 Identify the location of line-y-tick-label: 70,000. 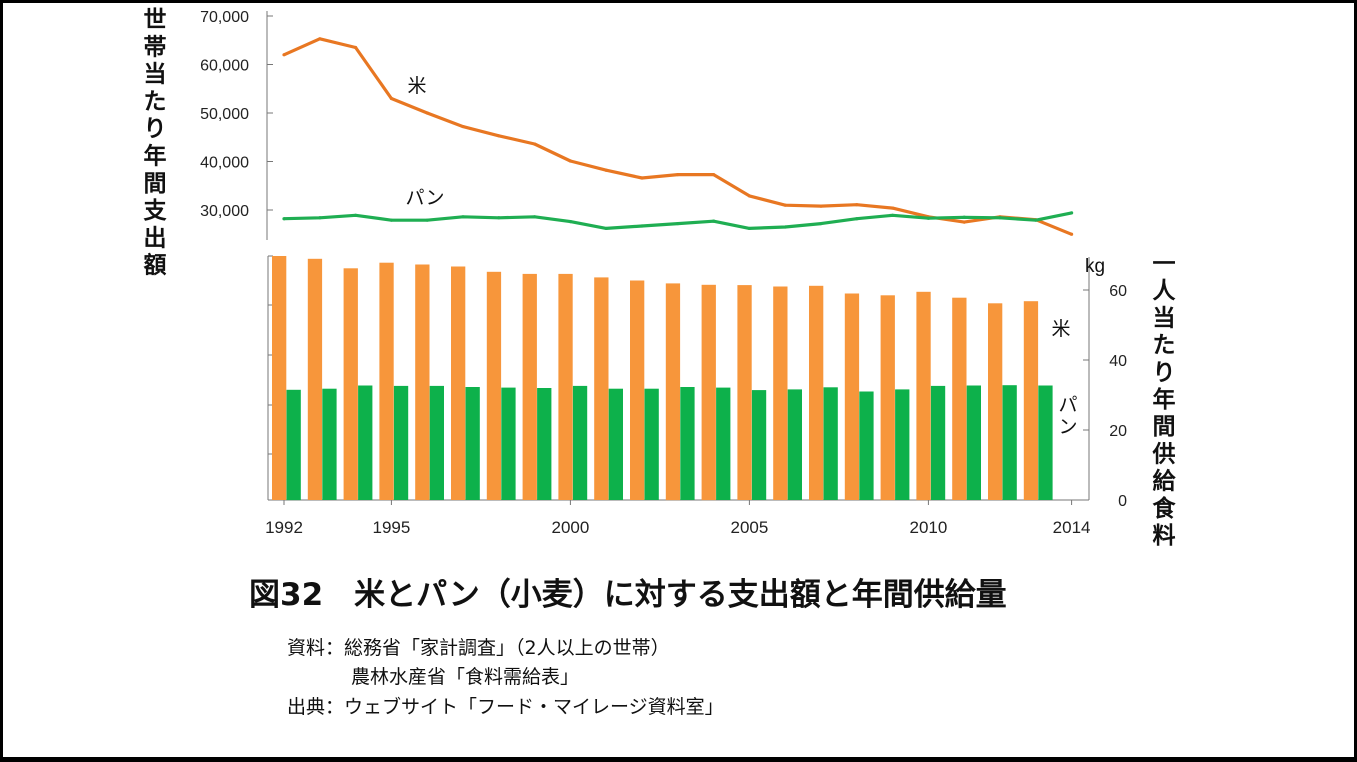
(224, 17).